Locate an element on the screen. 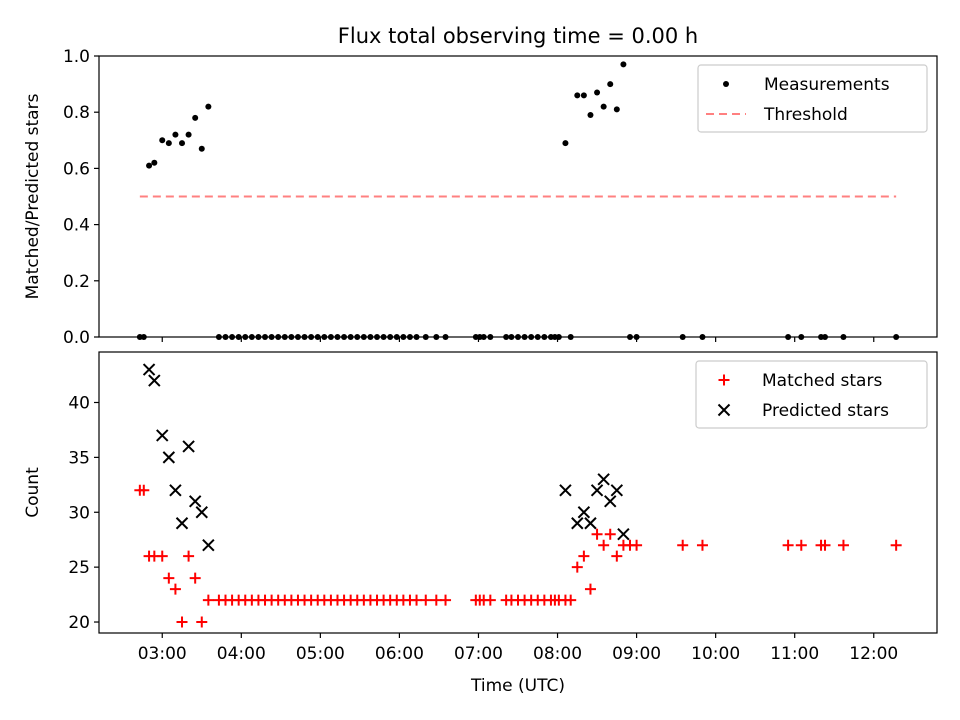  y-tick-label: 25 is located at coordinates (79, 568).